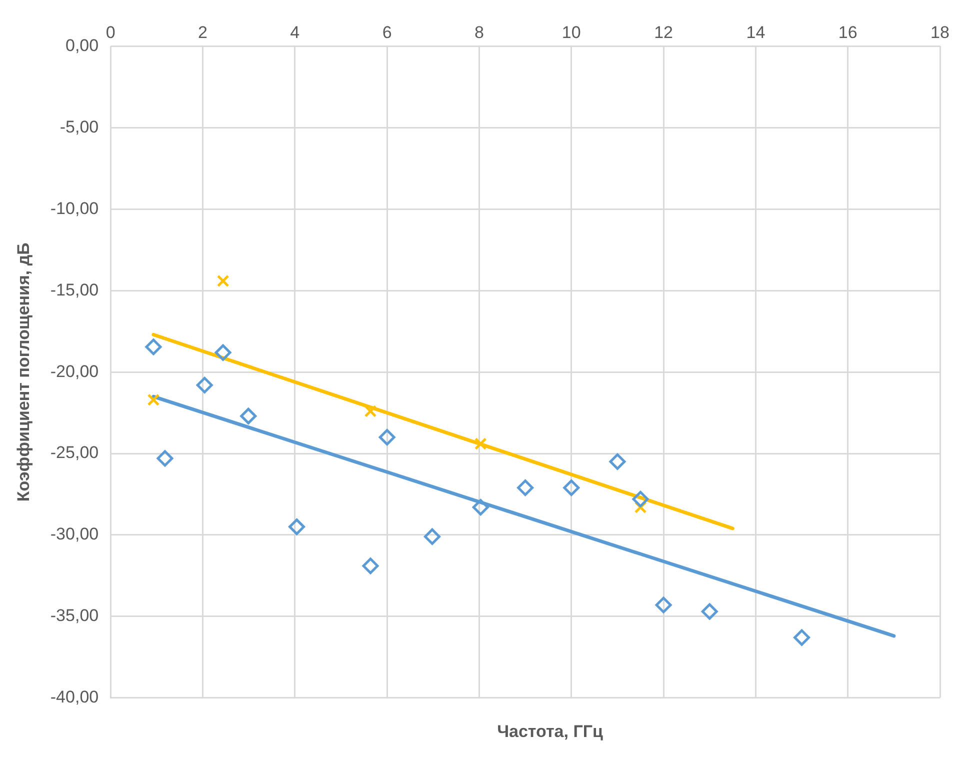  Describe the element at coordinates (74, 616) in the screenshot. I see `y-tick-label: -35,00` at that location.